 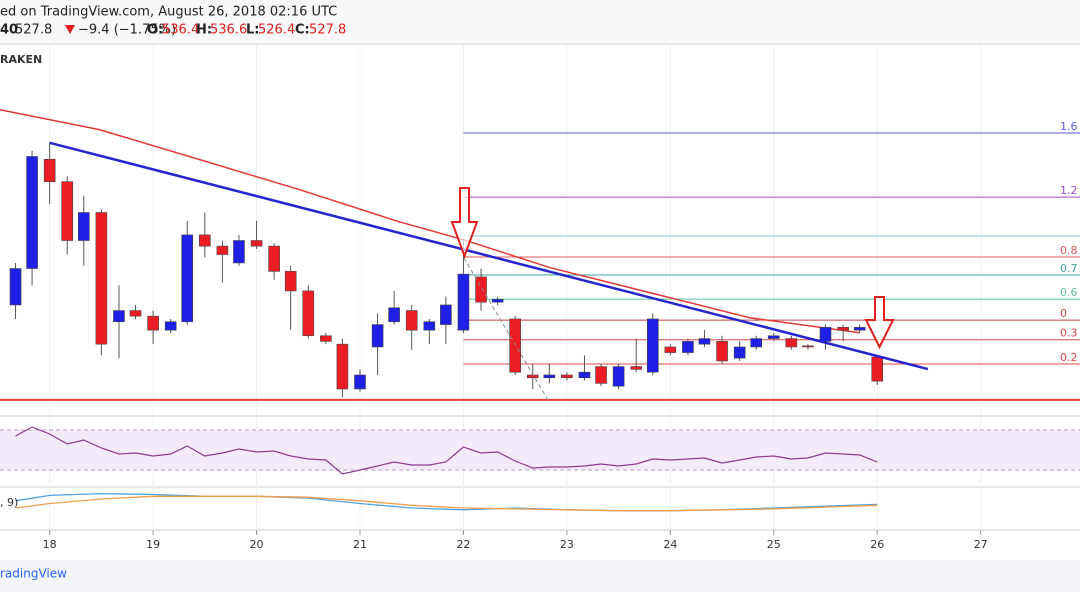 I want to click on x-tick-label: 18, so click(x=50, y=544).